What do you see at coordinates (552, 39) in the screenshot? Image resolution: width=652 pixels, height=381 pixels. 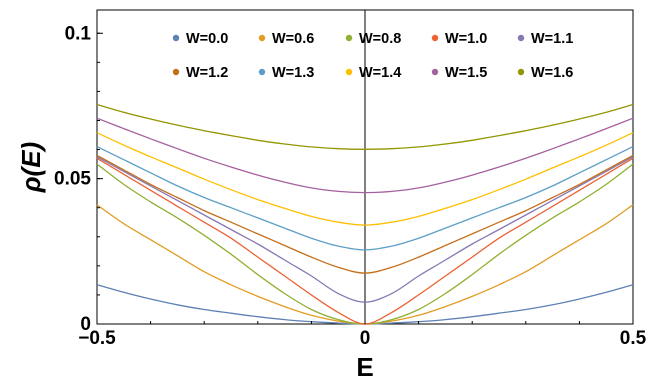 I see `legend-label-4: W=1.1` at bounding box center [552, 39].